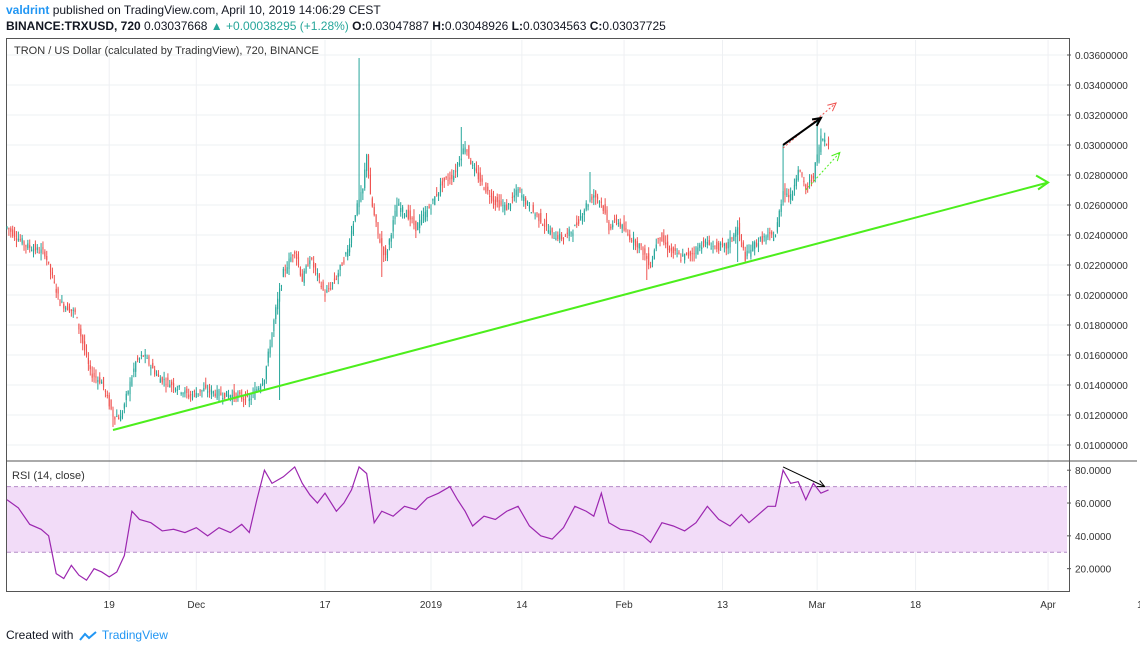 This screenshot has width=1140, height=650. Describe the element at coordinates (1093, 570) in the screenshot. I see `rsi-y-tick-label: 20.0000` at that location.